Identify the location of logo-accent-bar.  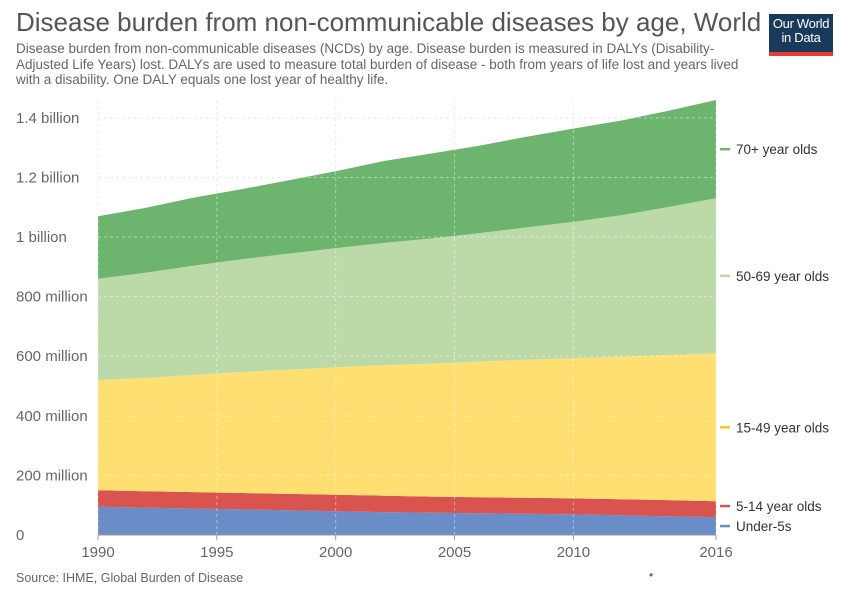
(801, 54).